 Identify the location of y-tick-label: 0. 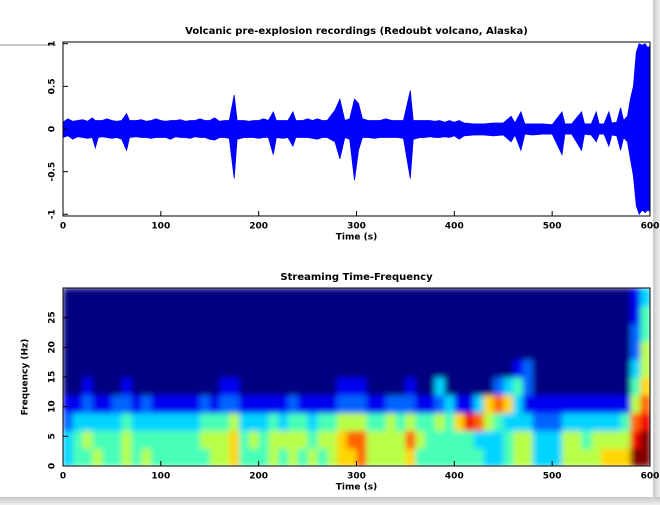
(53, 466).